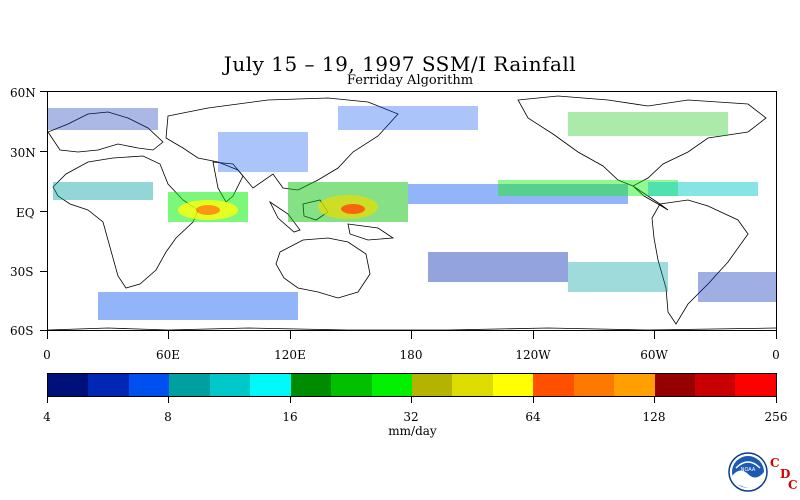 The width and height of the screenshot is (800, 500). What do you see at coordinates (323, 268) in the screenshot?
I see `australia-coastline` at bounding box center [323, 268].